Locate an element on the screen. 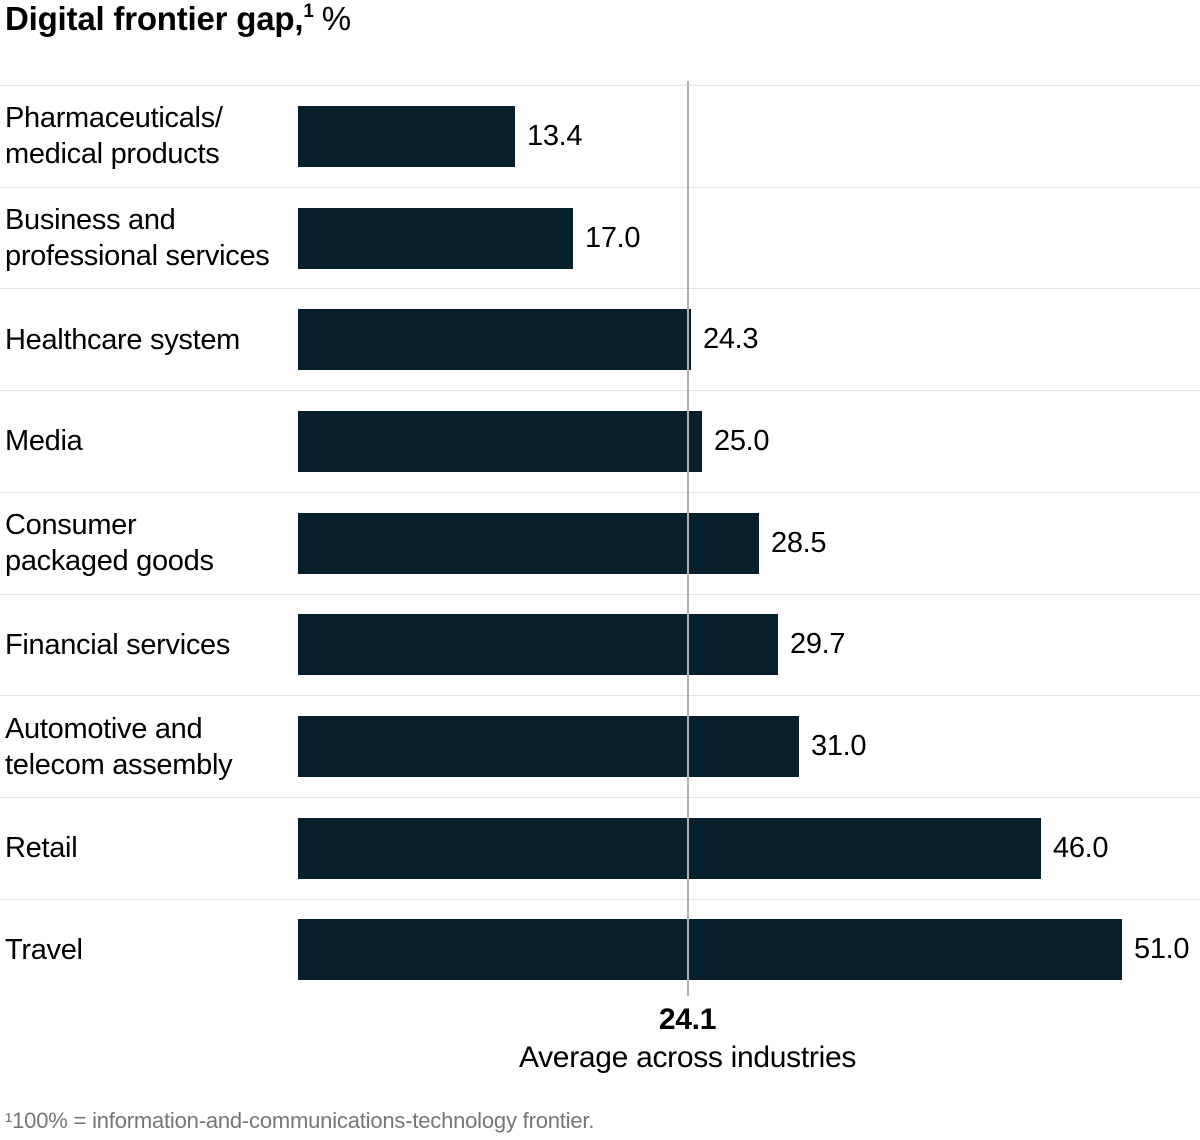 Image resolution: width=1200 pixels, height=1140 pixels. chart-title: Digital frontier gap,1% is located at coordinates (178, 19).